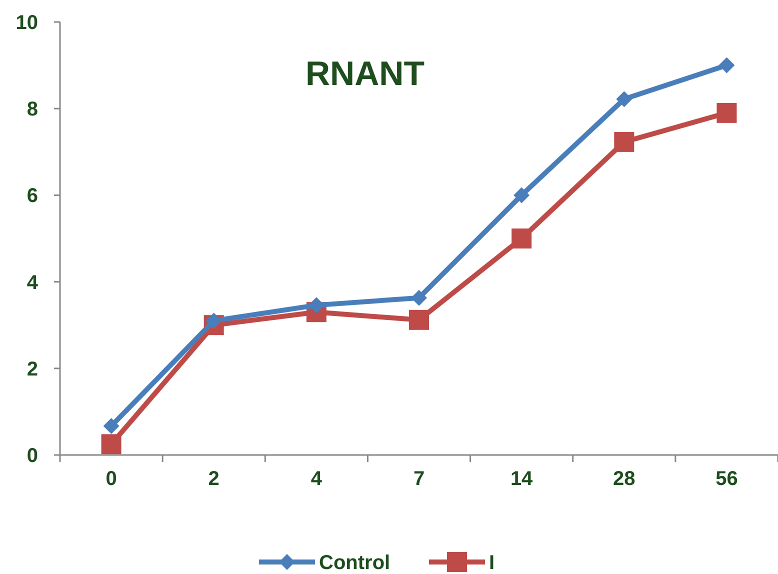  I want to click on y-tick-label: 2, so click(32, 369).